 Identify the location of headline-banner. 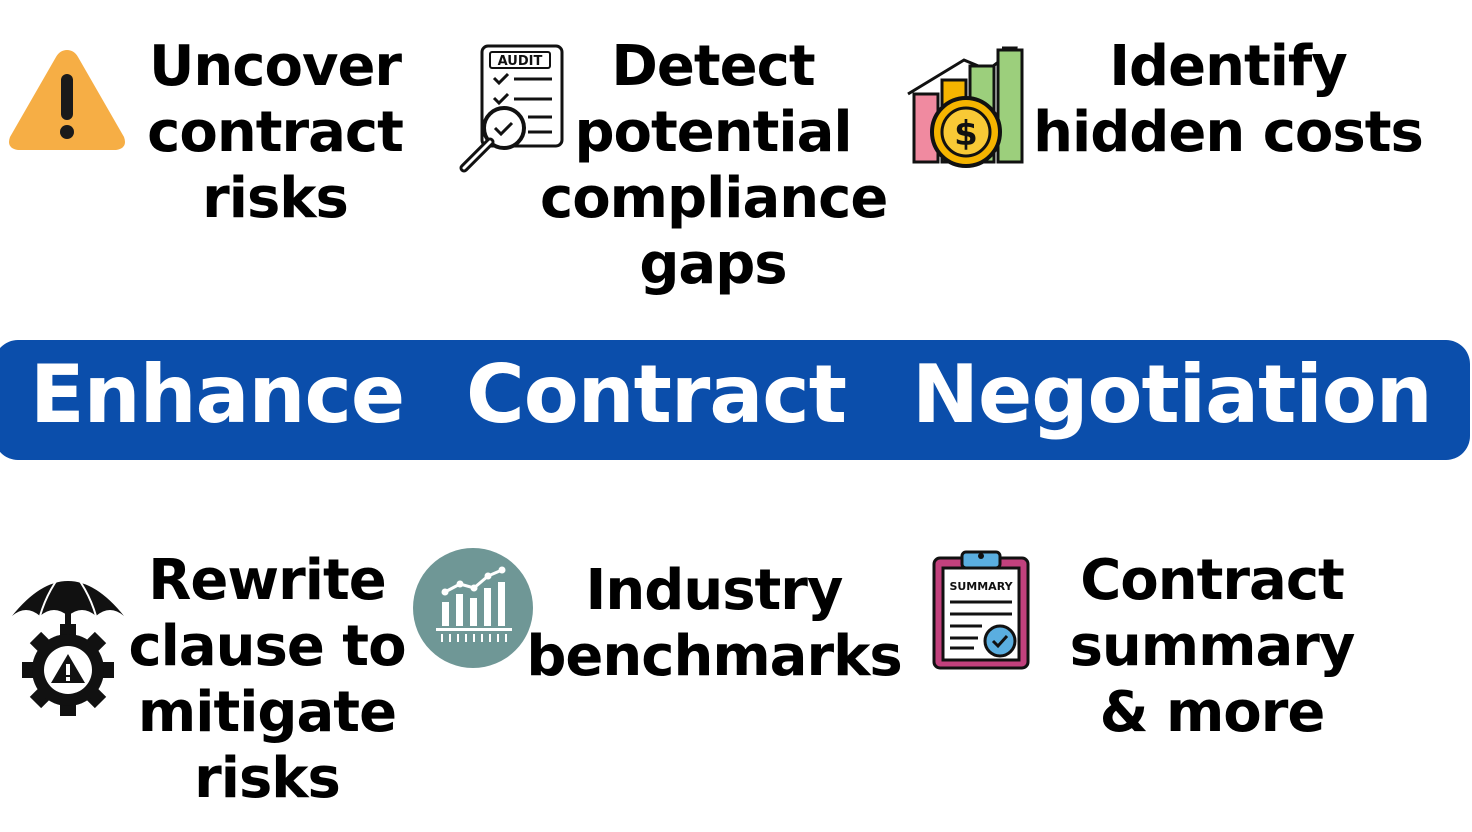
(735, 400).